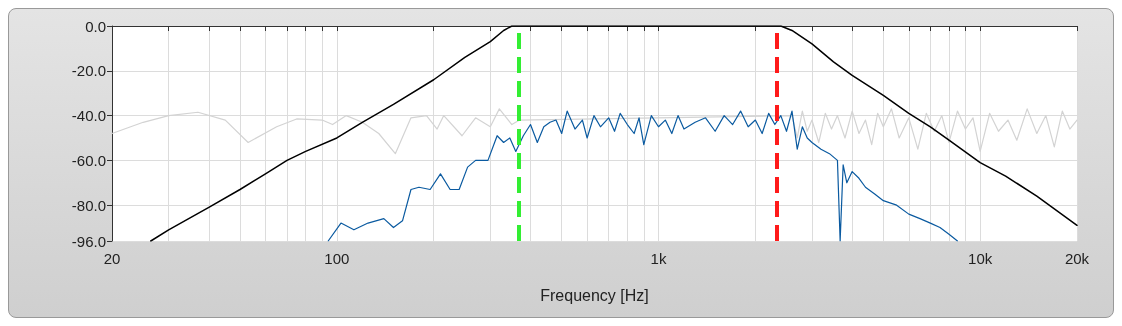  What do you see at coordinates (95, 26) in the screenshot?
I see `y-tick-label: 0.0` at bounding box center [95, 26].